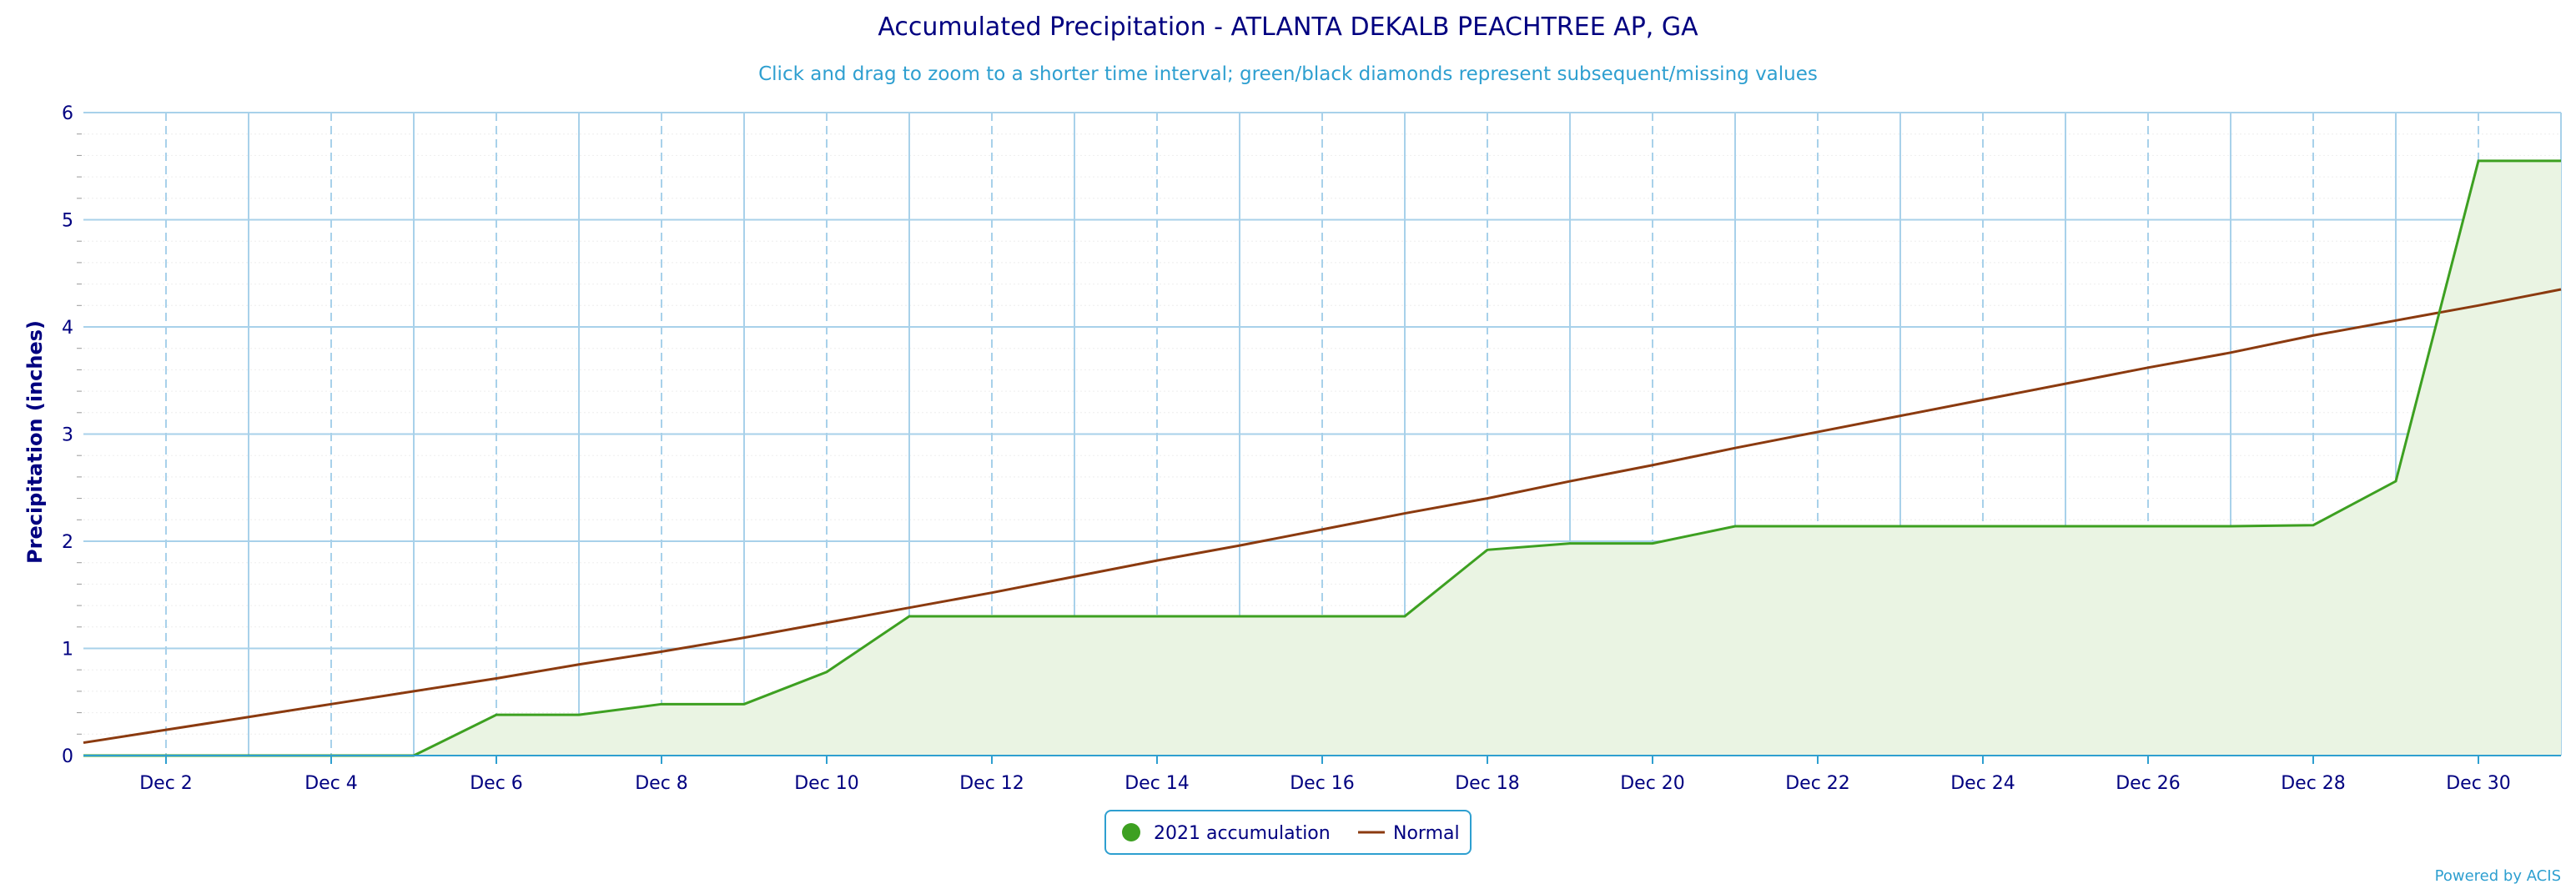 This screenshot has height=889, width=2576. I want to click on legend-box, so click(1288, 832).